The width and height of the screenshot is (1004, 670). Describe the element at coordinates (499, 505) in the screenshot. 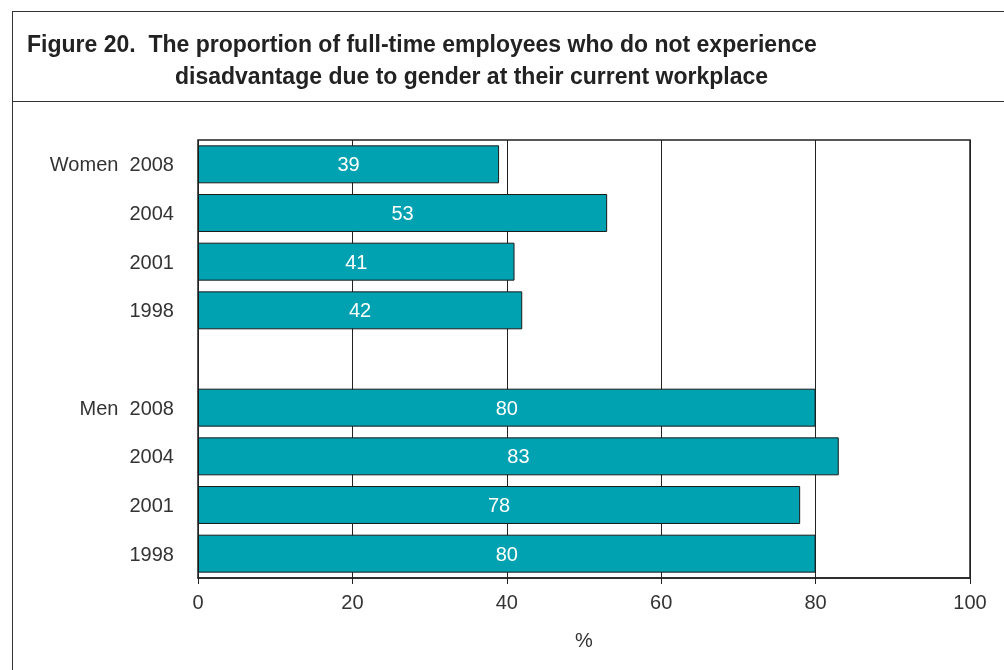

I see `data-label: 78` at that location.